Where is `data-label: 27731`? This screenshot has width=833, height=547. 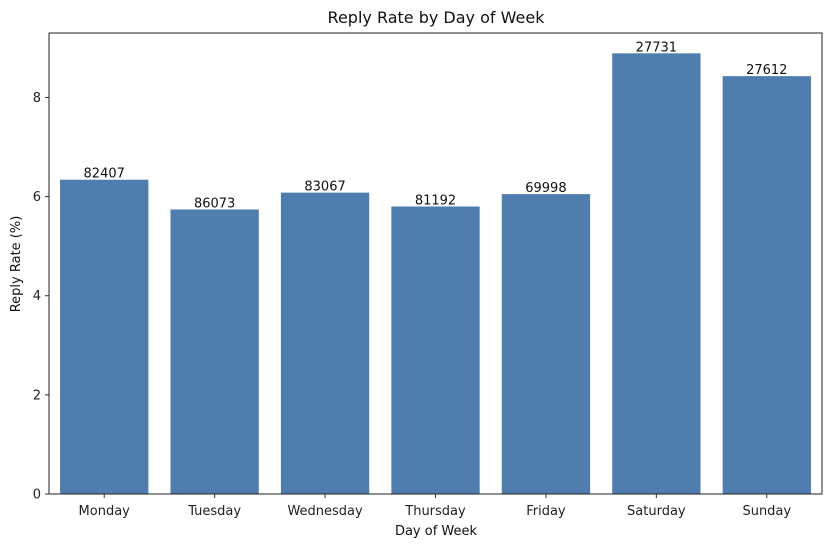
data-label: 27731 is located at coordinates (656, 47).